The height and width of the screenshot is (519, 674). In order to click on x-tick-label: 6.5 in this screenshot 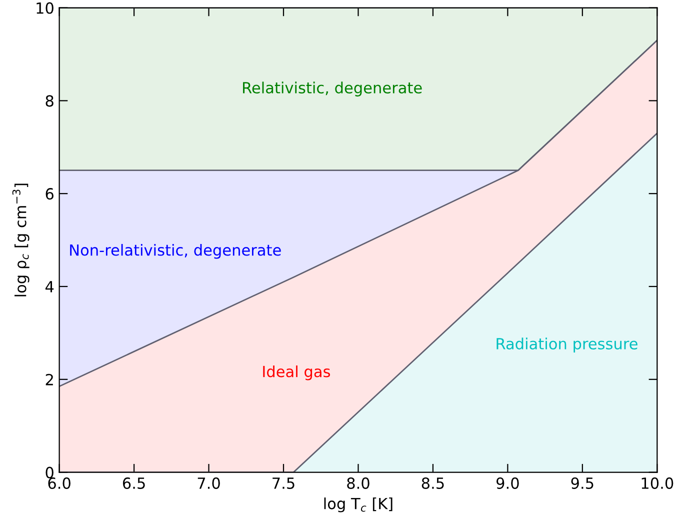, I will do `click(133, 483)`.